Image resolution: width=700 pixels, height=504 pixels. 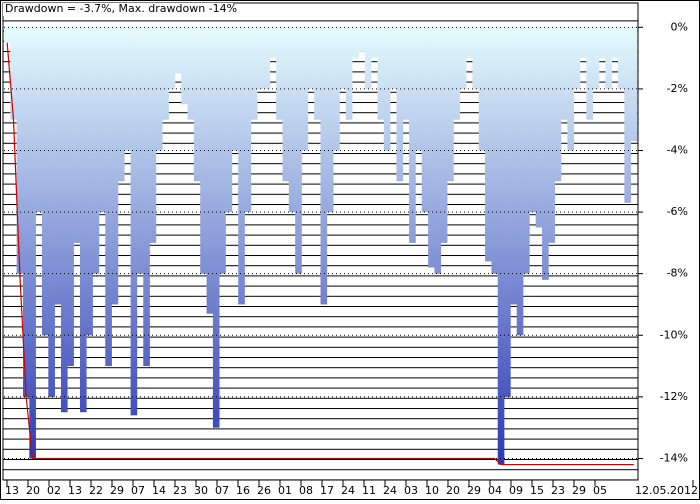 I want to click on x-tick-label: 26, so click(x=264, y=490).